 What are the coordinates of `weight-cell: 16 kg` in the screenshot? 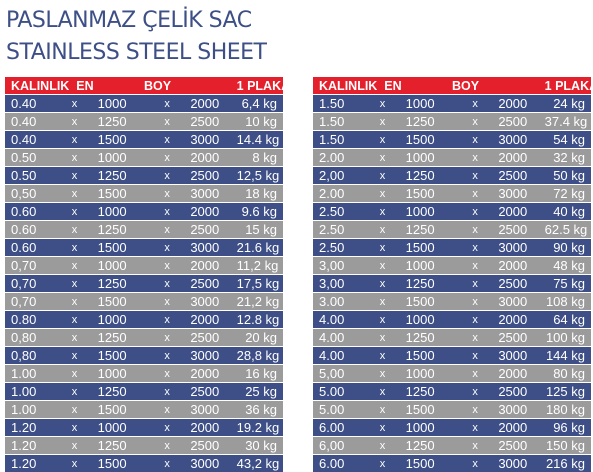 It's located at (260, 374).